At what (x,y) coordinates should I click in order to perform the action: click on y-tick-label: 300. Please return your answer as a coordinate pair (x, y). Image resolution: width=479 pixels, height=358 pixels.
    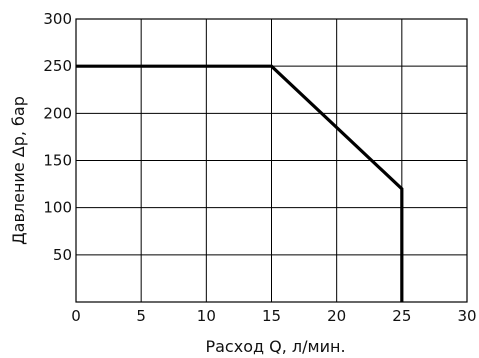
    Looking at the image, I should click on (57, 19).